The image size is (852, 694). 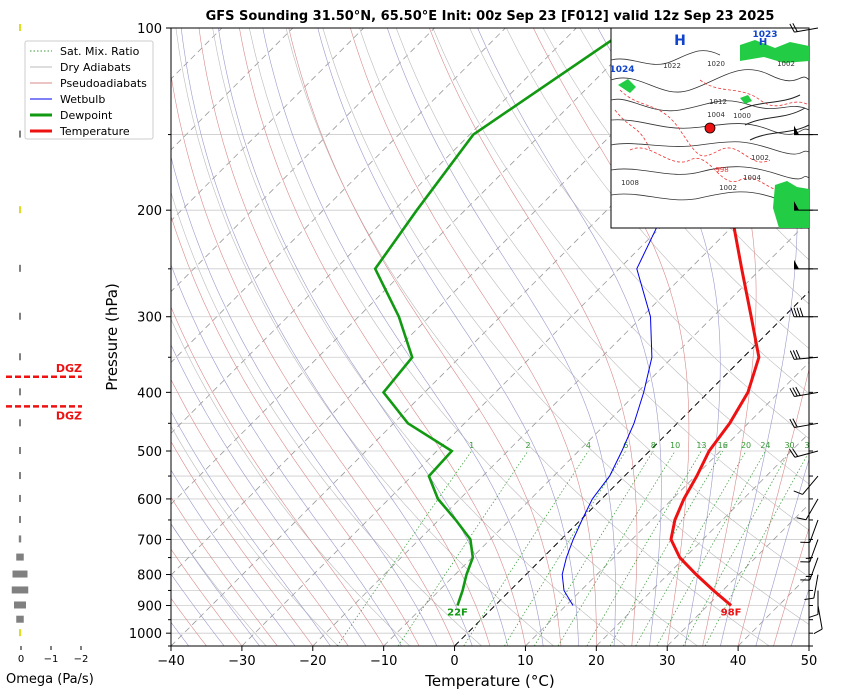 What do you see at coordinates (100, 51) in the screenshot?
I see `legend-label: Sat. Mix. Ratio` at bounding box center [100, 51].